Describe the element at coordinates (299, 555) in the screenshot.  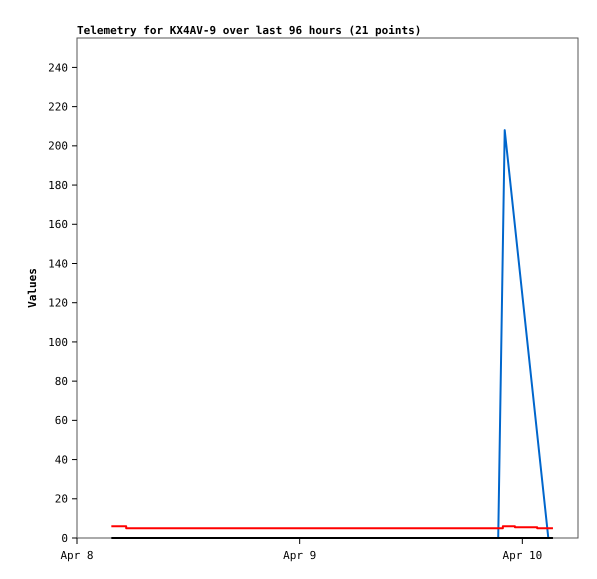
I see `x-tick-label: Apr 9` at that location.